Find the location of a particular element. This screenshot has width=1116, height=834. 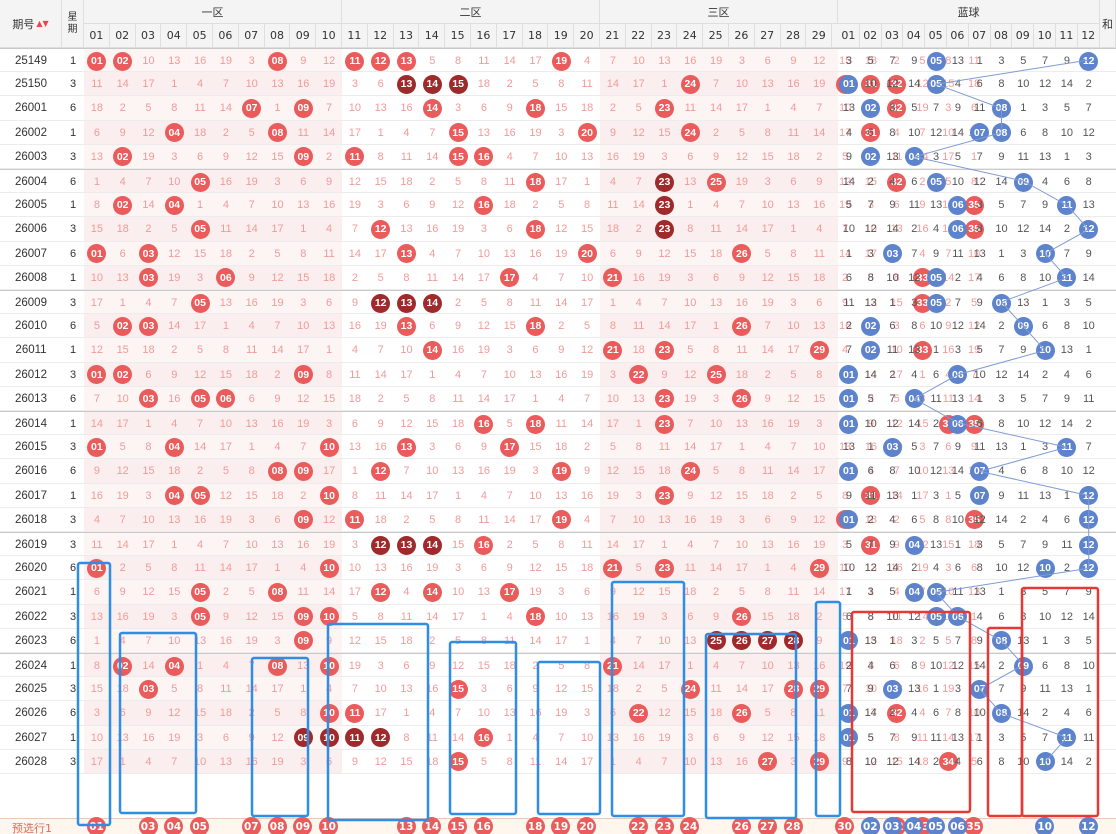

miss-count: 9 is located at coordinates (122, 132).